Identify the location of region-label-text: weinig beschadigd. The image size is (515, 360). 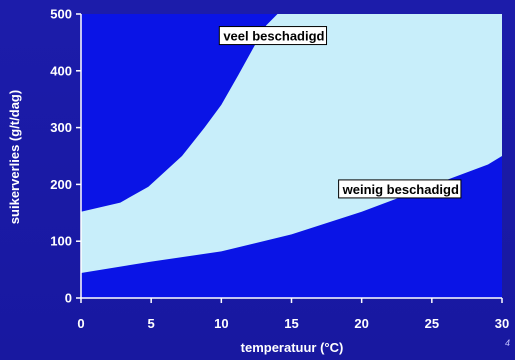
(400, 189).